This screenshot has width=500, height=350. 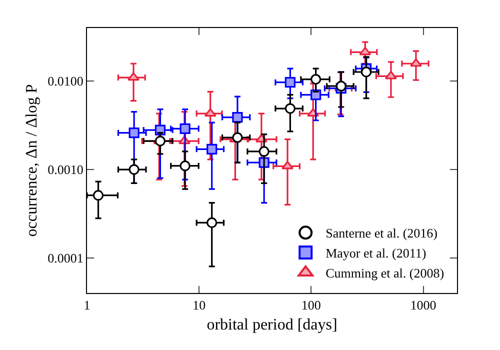 I want to click on y-tick-label: 0.0100, so click(x=66, y=81).